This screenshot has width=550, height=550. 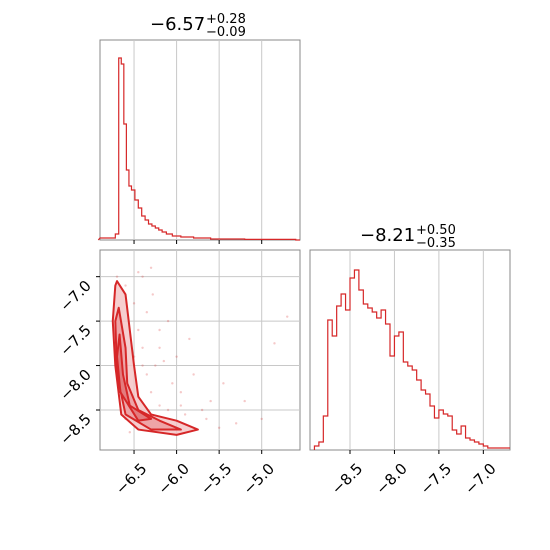 I want to click on hist-x-title-main: −6.57, so click(x=177, y=24).